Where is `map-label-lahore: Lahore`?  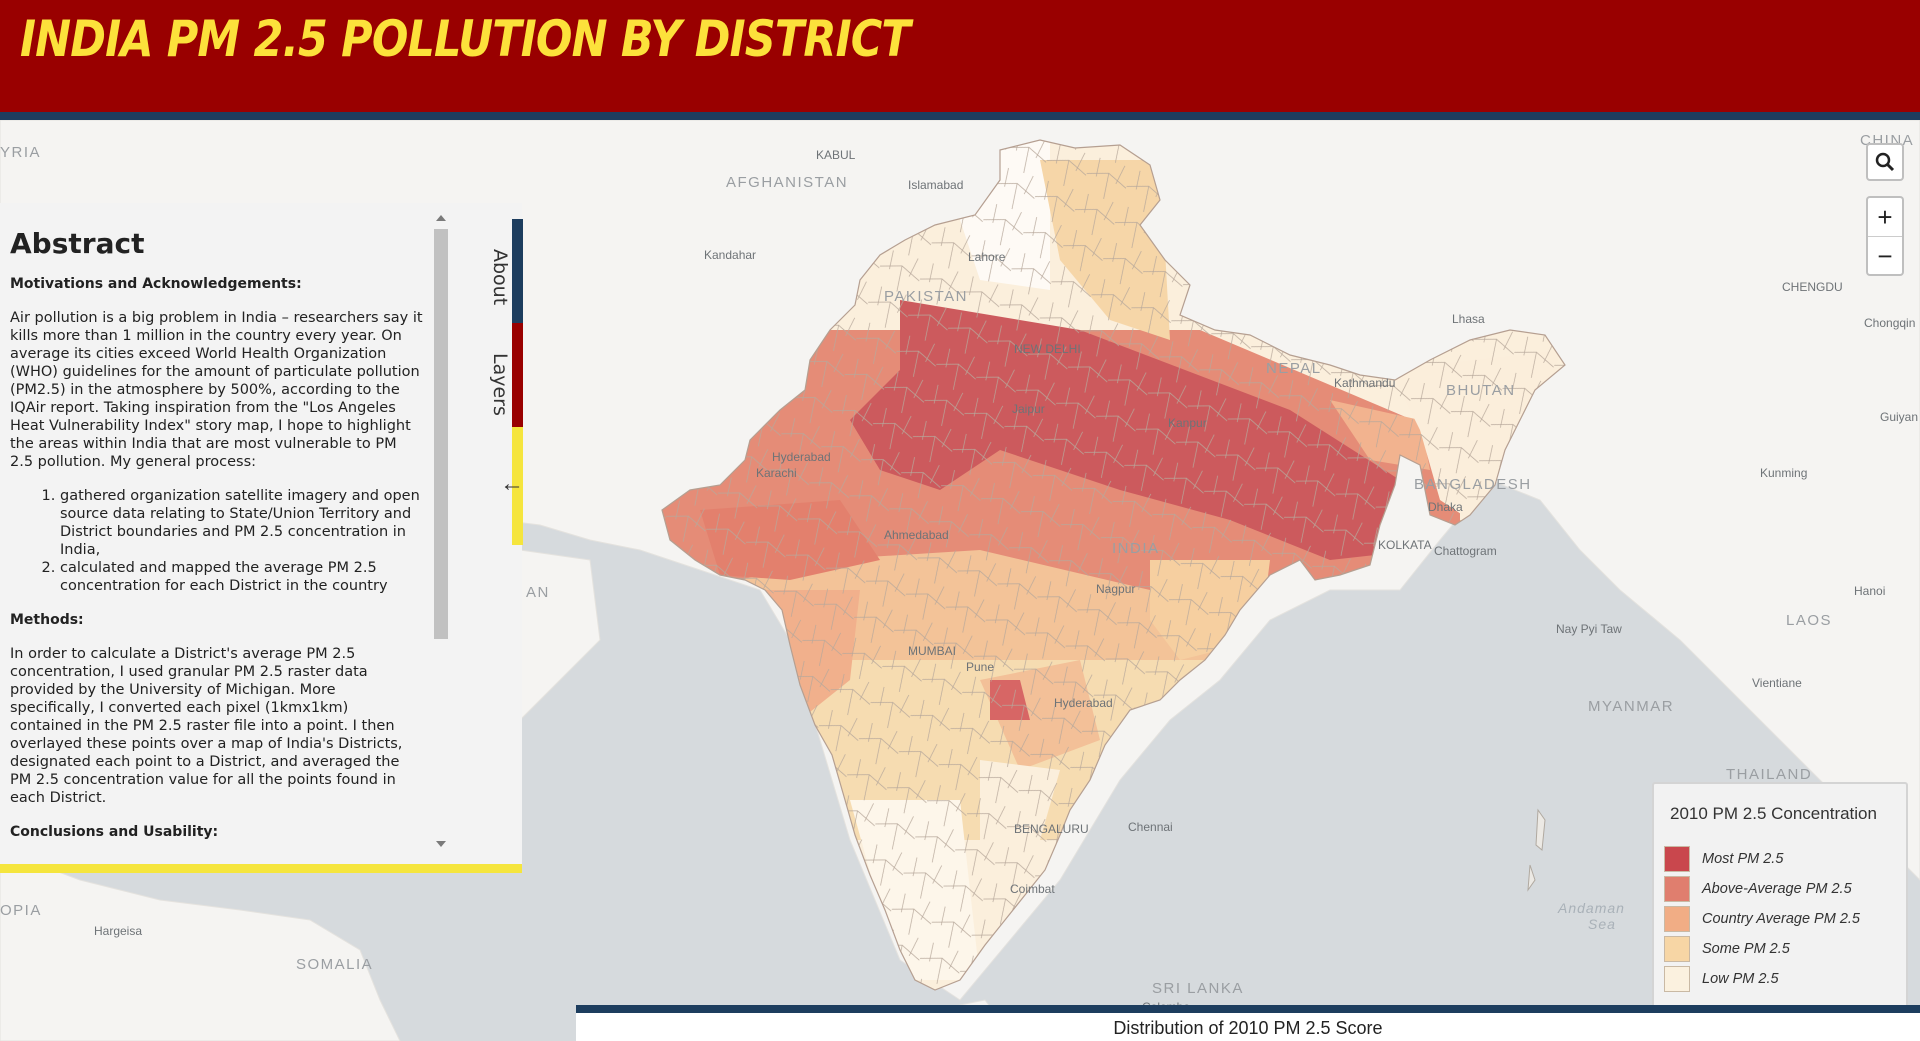
map-label-lahore: Lahore is located at coordinates (987, 257).